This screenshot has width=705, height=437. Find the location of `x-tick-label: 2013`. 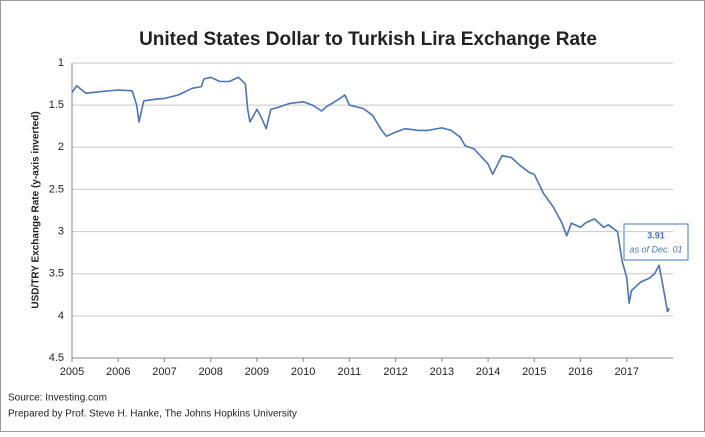

x-tick-label: 2013 is located at coordinates (442, 372).